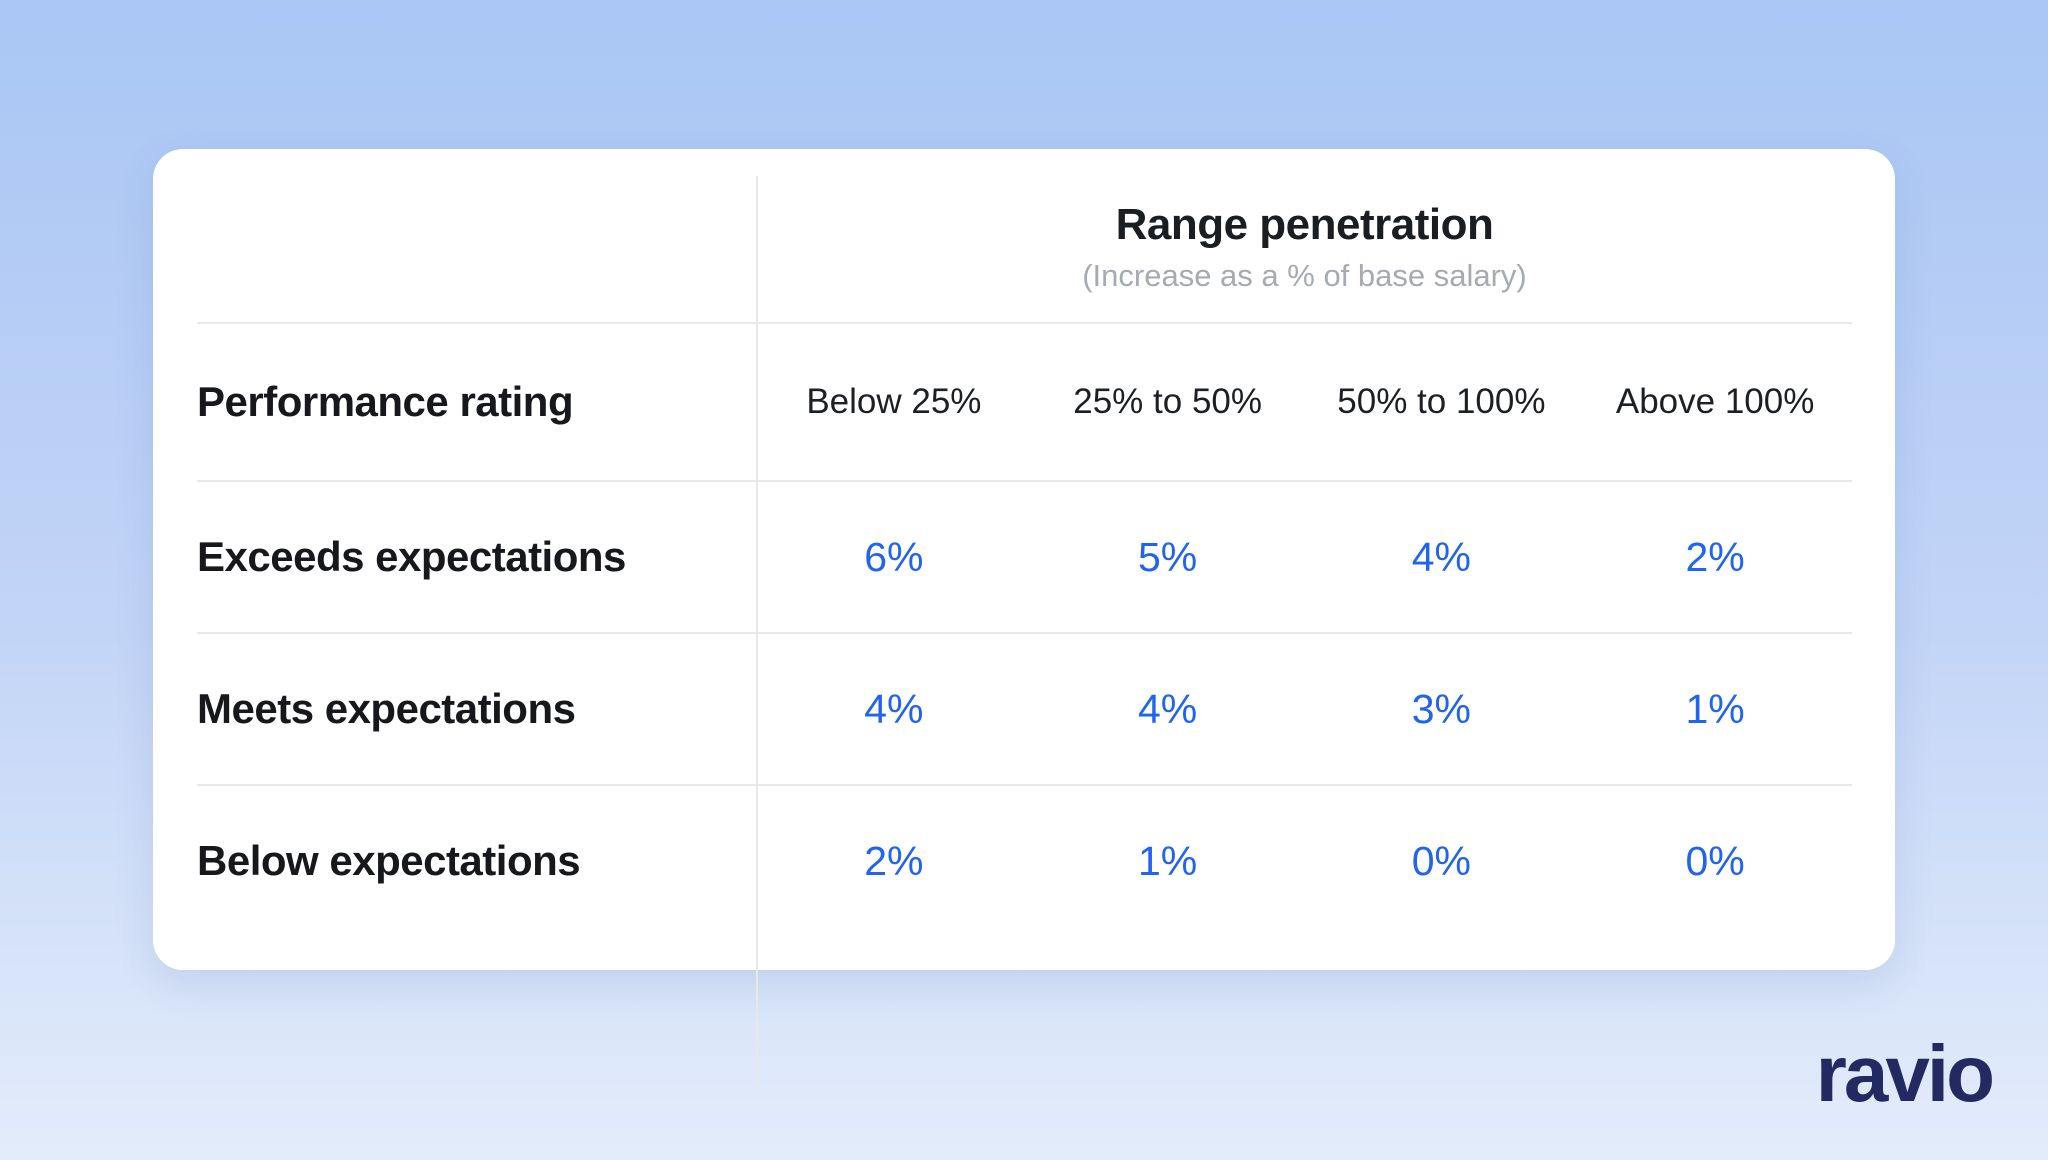 This screenshot has height=1160, width=2048. What do you see at coordinates (1905, 1073) in the screenshot?
I see `ravio-logo: ravio` at bounding box center [1905, 1073].